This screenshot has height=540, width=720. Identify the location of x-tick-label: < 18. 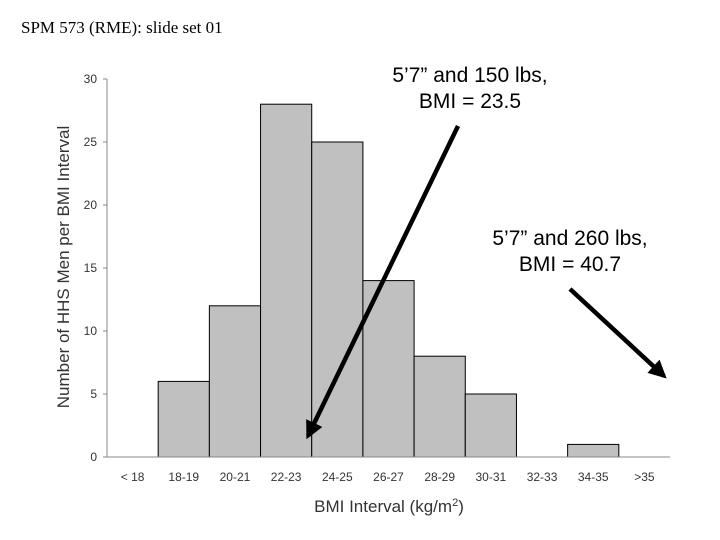
(133, 477).